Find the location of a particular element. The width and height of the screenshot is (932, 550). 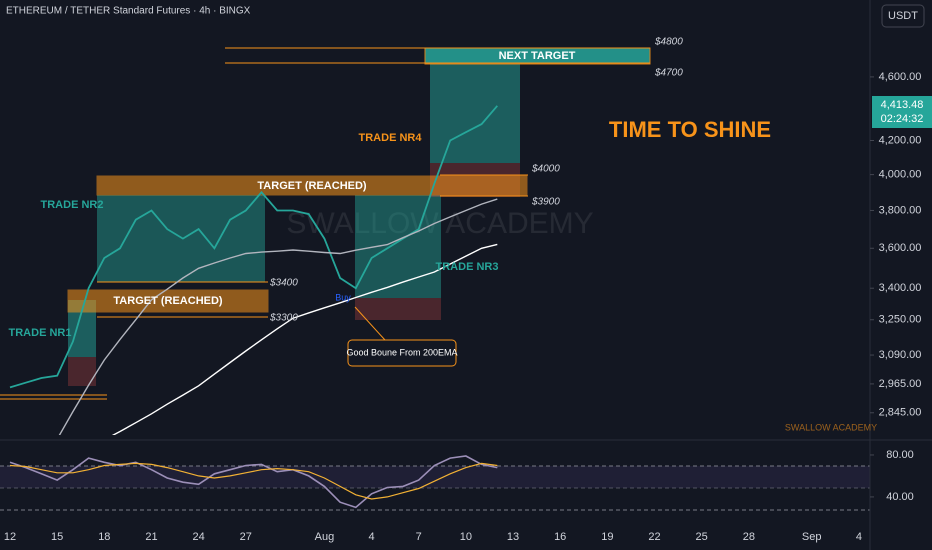

y-tick-label: 4,200.00 is located at coordinates (900, 140).